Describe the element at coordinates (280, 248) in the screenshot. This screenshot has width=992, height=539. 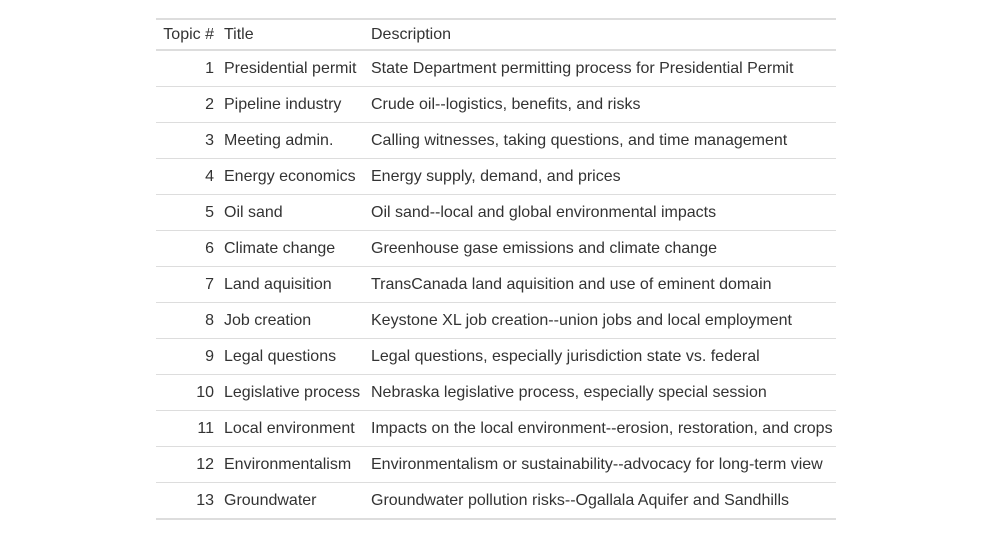
I see `topic-title-cell: Climate change` at that location.